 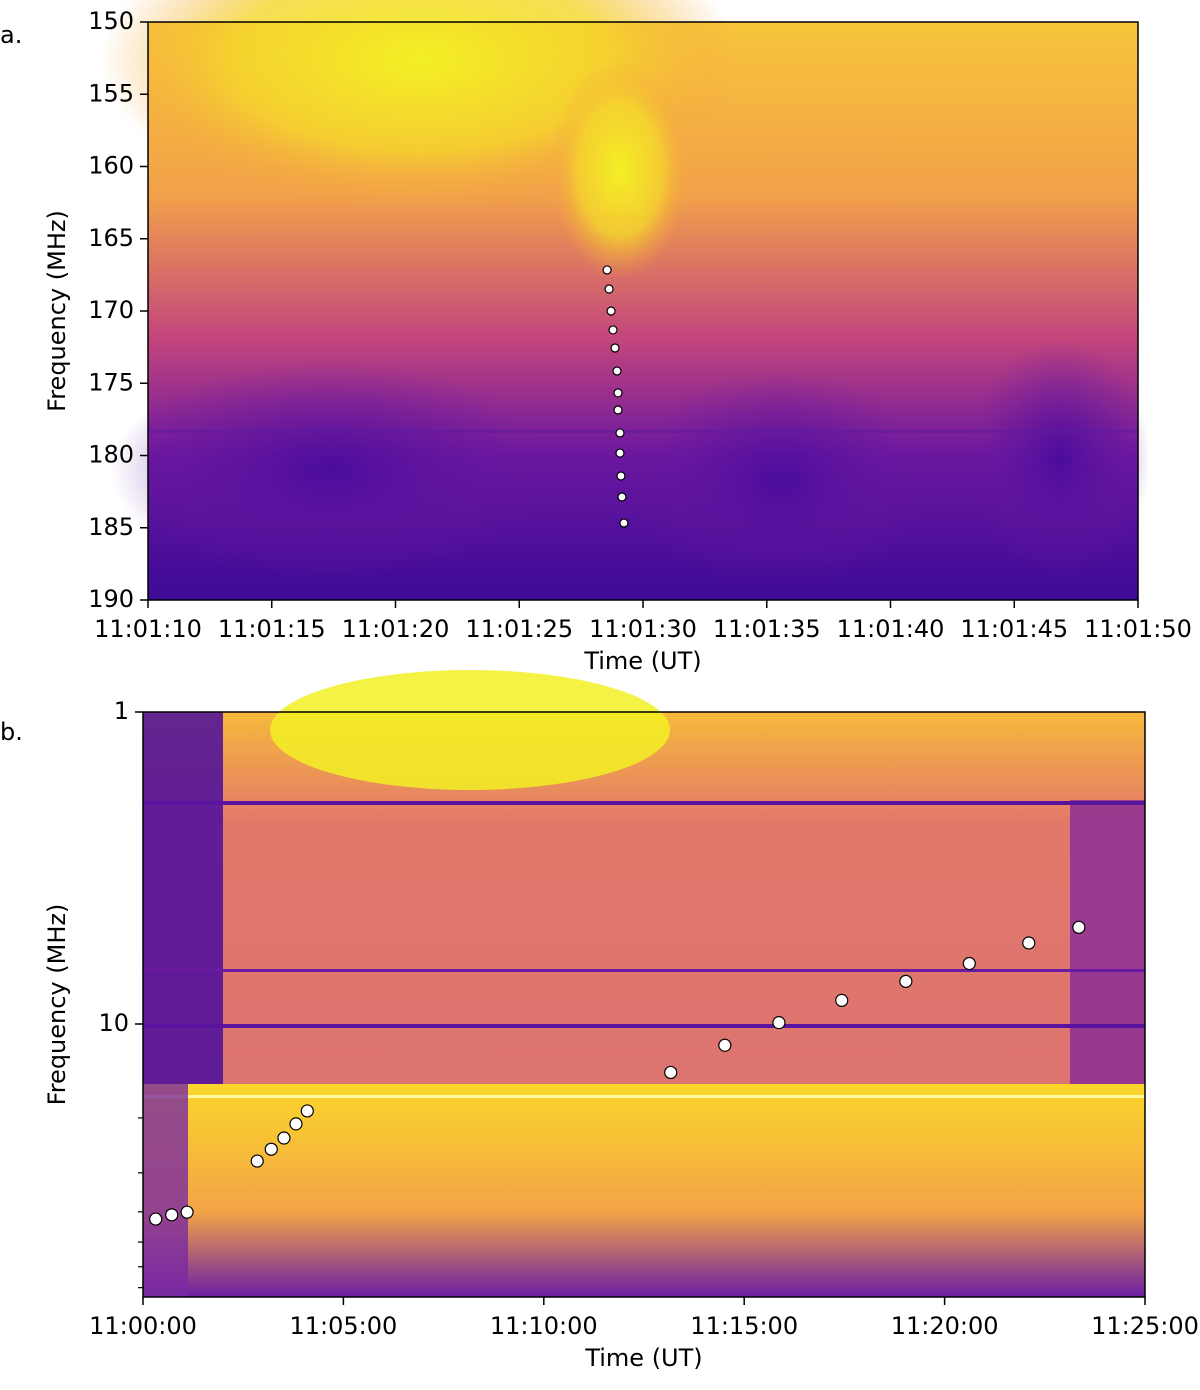 What do you see at coordinates (1145, 1326) in the screenshot?
I see `x-tick-label: 11:25:00` at bounding box center [1145, 1326].